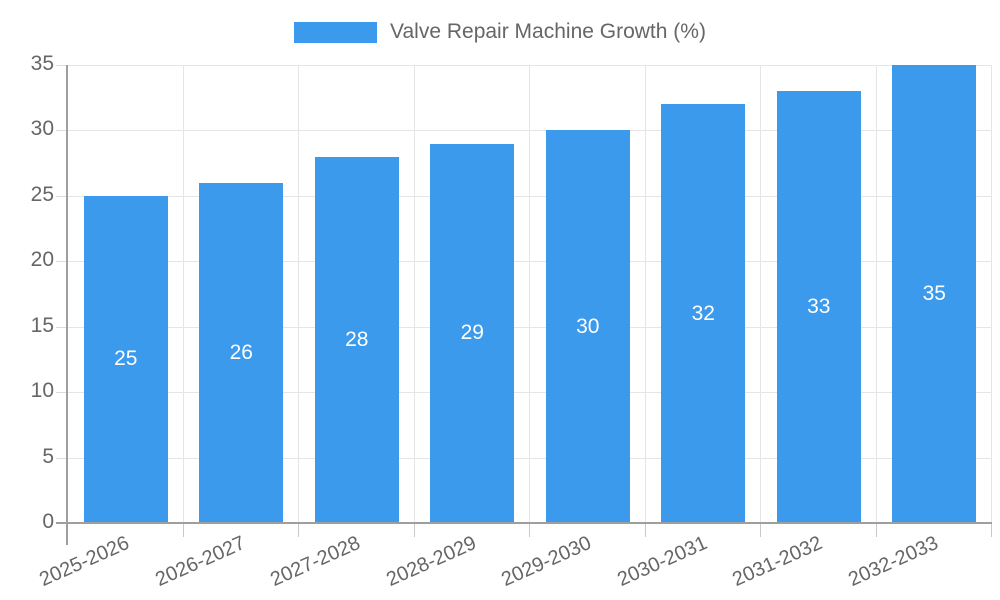 The height and width of the screenshot is (600, 1000). I want to click on x-tick-label: 2026-2027, so click(200, 562).